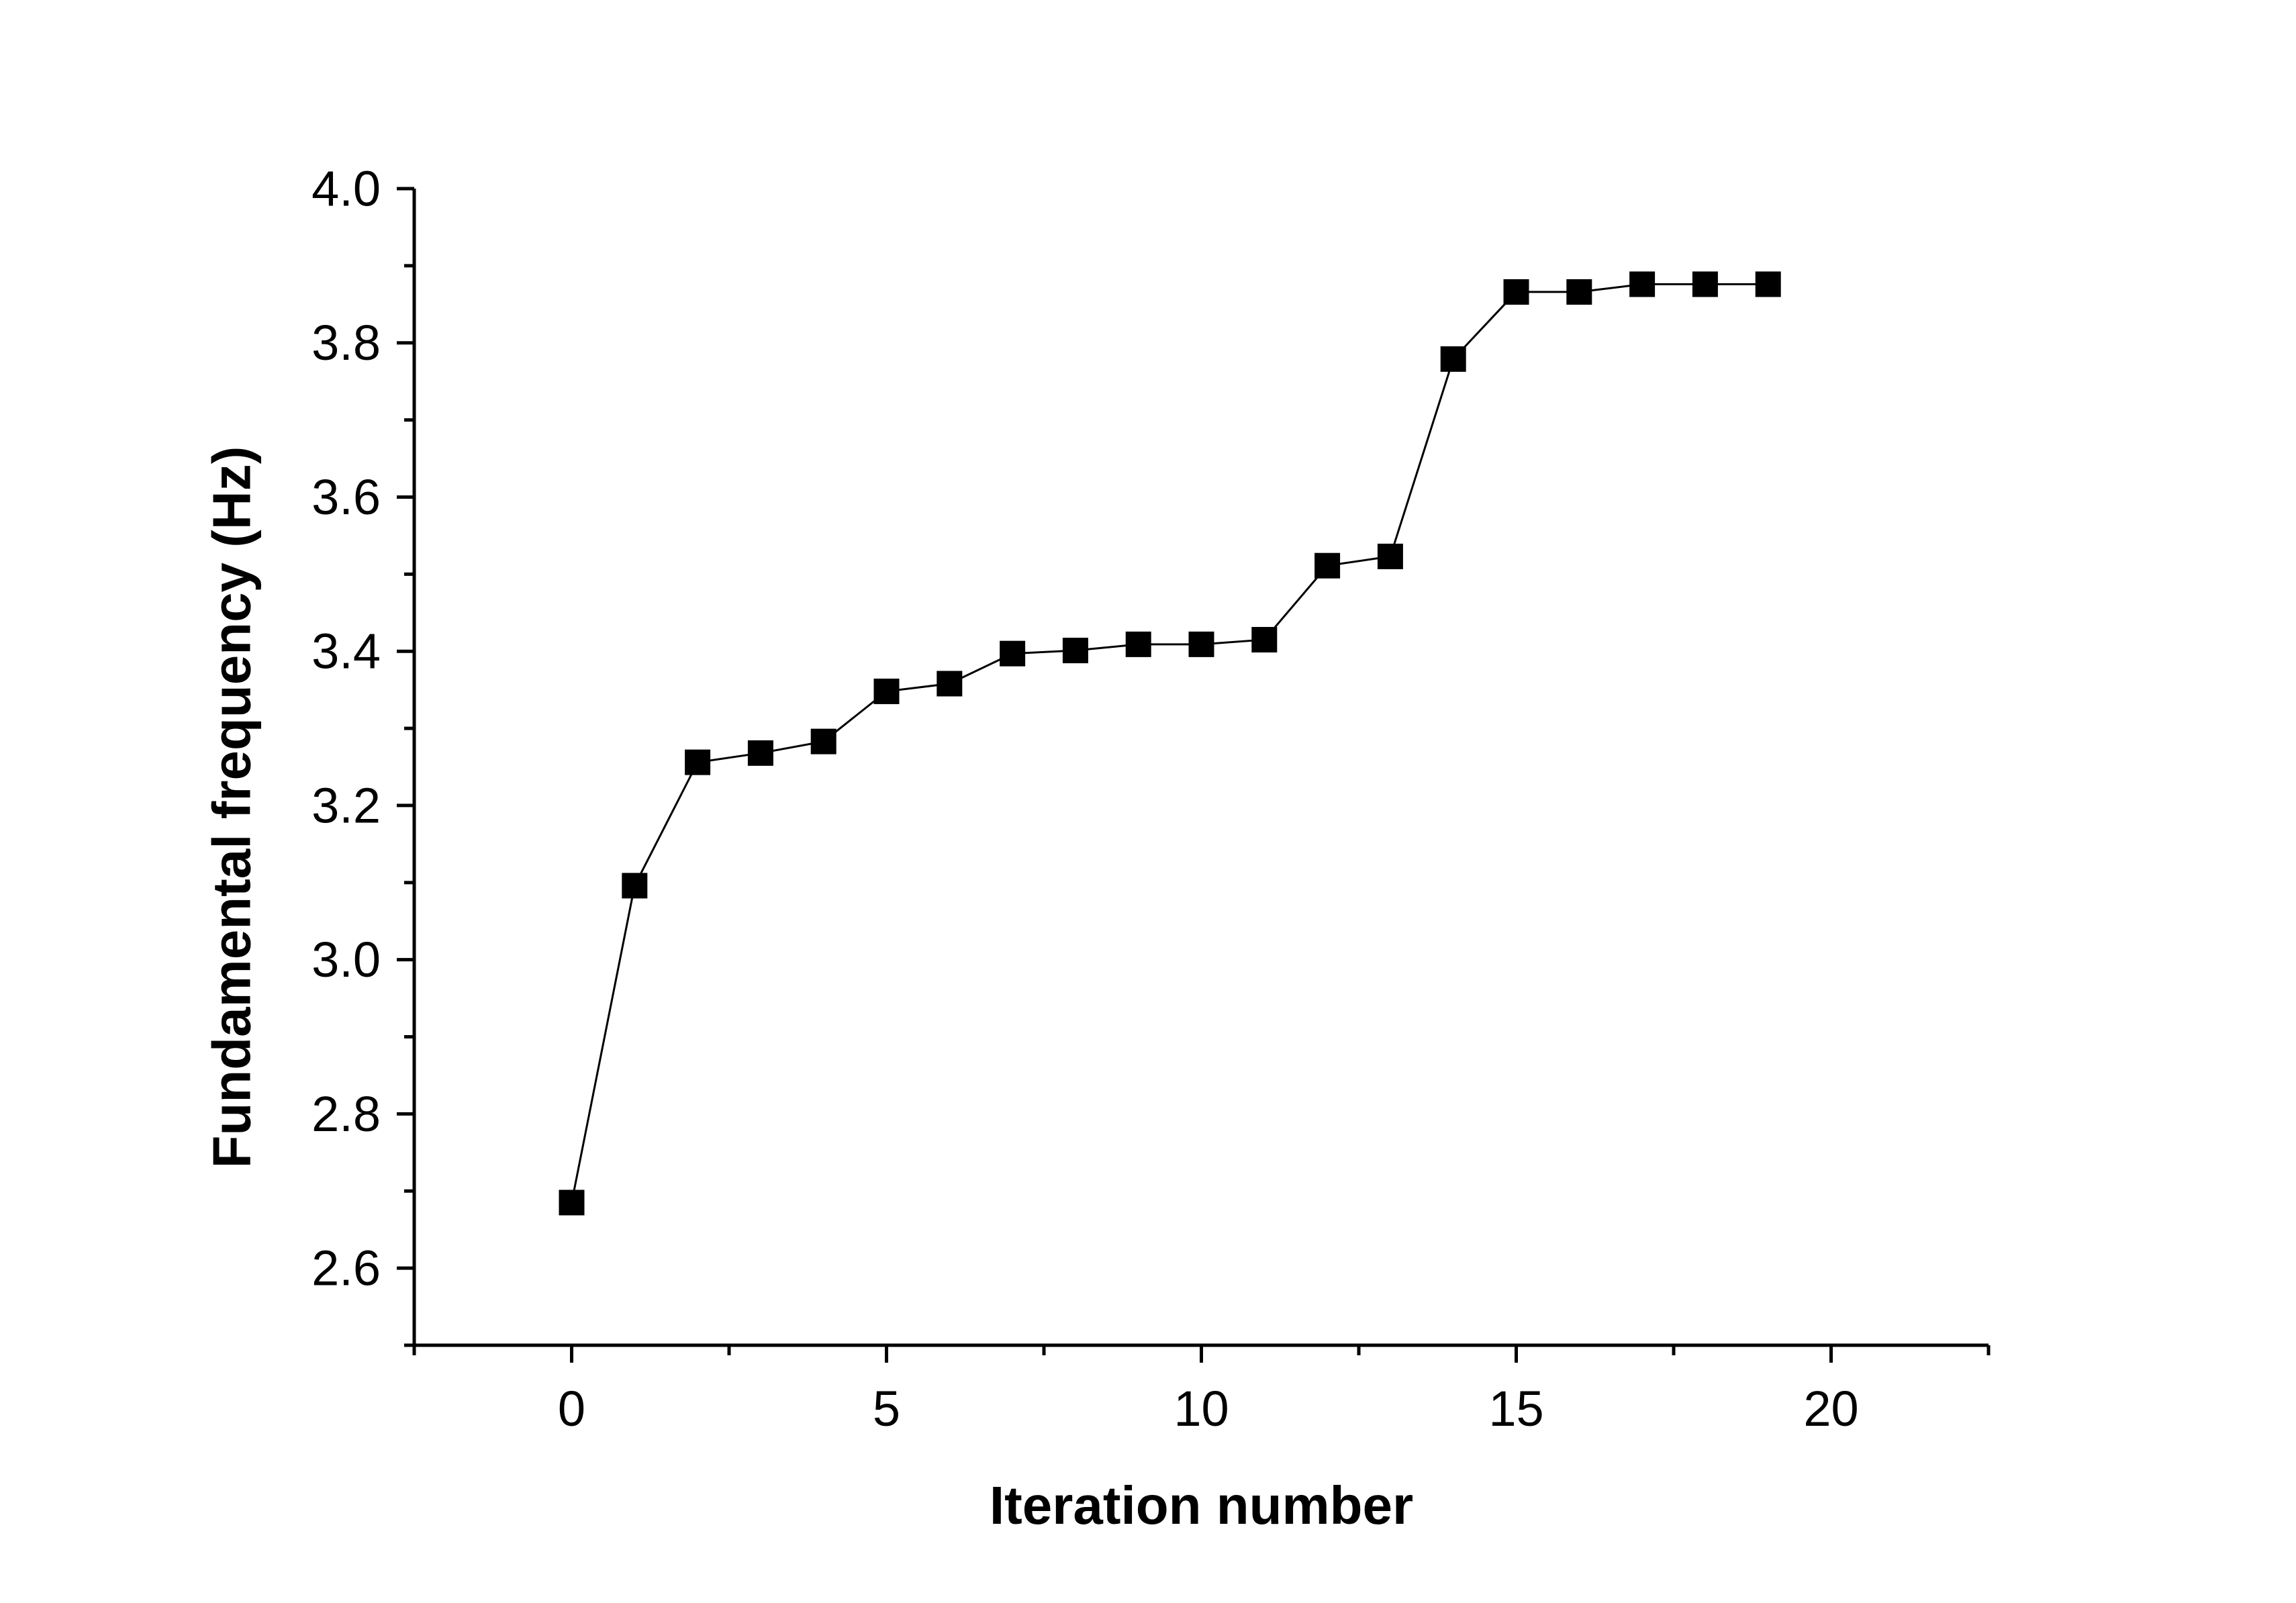 This screenshot has height=1603, width=2296. I want to click on x-tick-label: 15, so click(1516, 1409).